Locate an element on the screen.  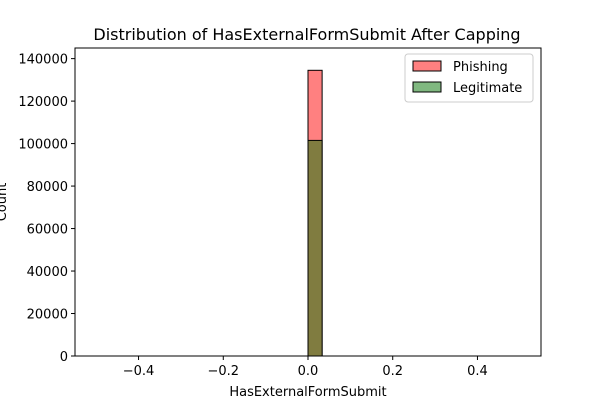
legend-label-phishing: Phishing is located at coordinates (480, 67).